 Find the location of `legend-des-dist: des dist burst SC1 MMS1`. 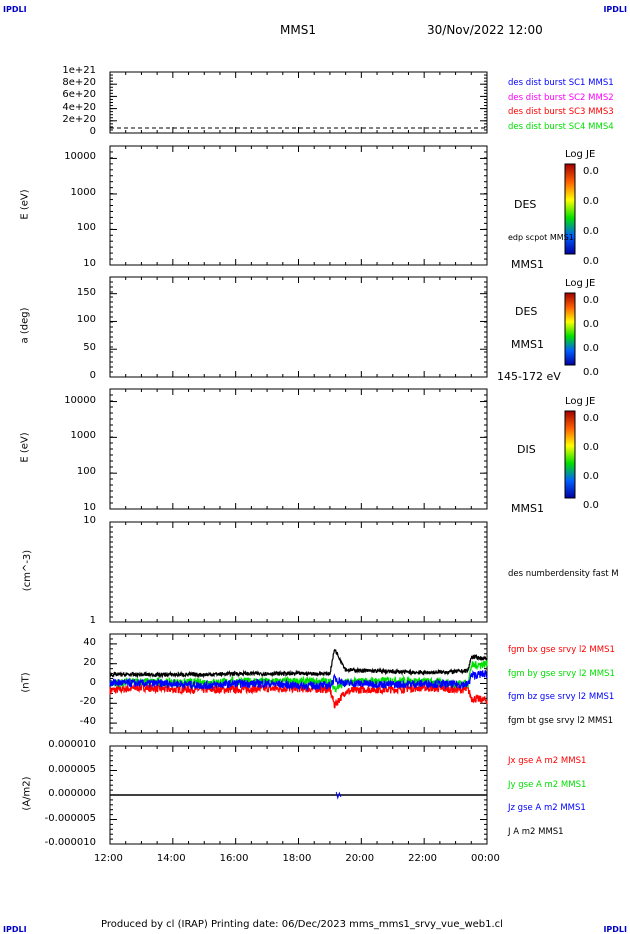

legend-des-dist: des dist burst SC1 MMS1 is located at coordinates (561, 83).